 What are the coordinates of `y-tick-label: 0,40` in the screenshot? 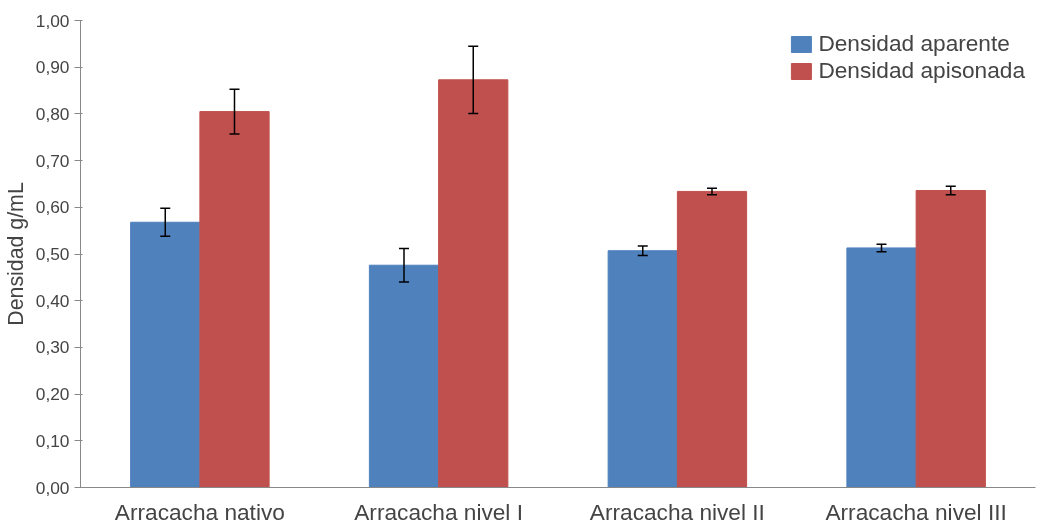 It's located at (52, 300).